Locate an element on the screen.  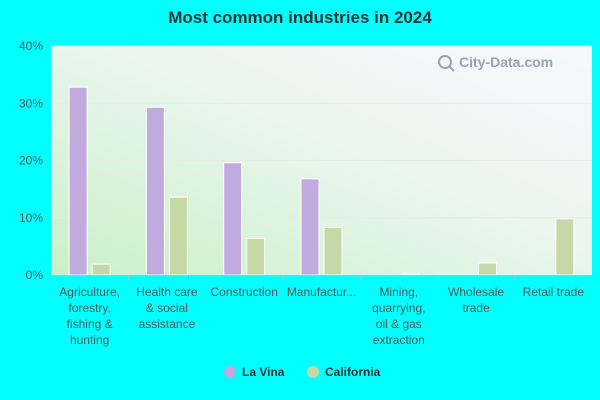
legend-item: California is located at coordinates (344, 372).